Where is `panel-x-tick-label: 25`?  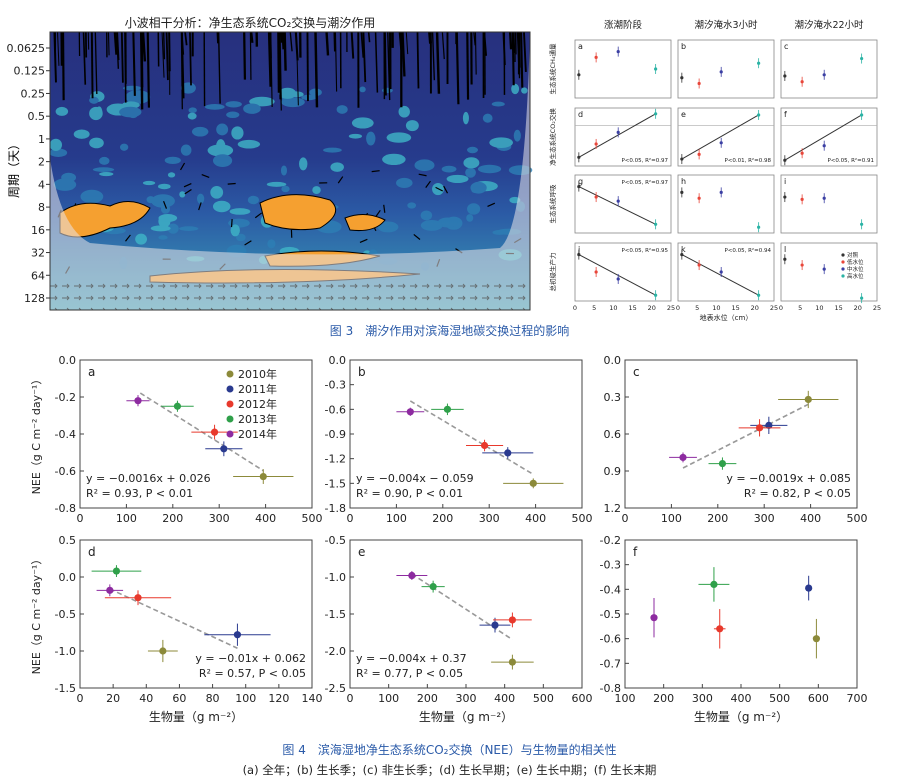 panel-x-tick-label: 25 is located at coordinates (671, 308).